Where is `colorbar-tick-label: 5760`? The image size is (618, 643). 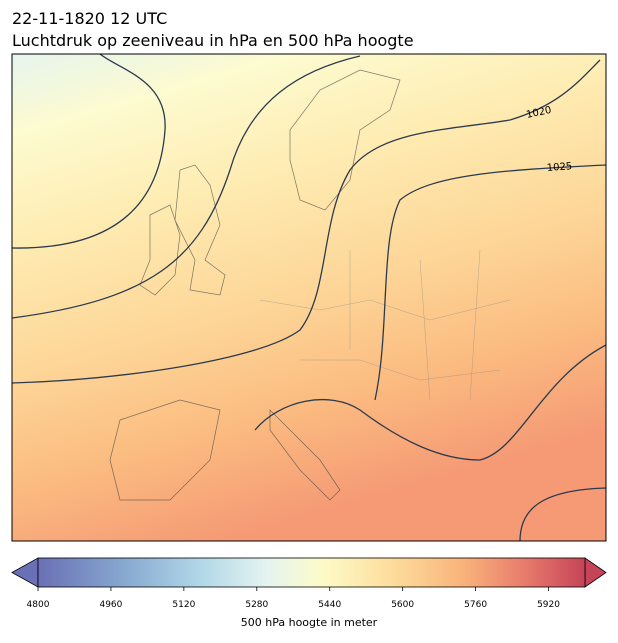
colorbar-tick-label: 5760 is located at coordinates (475, 605).